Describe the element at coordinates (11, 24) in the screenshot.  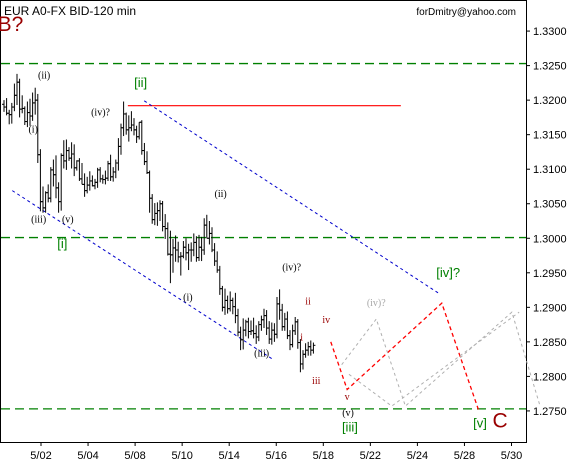
I see `wave-label: B?` at that location.